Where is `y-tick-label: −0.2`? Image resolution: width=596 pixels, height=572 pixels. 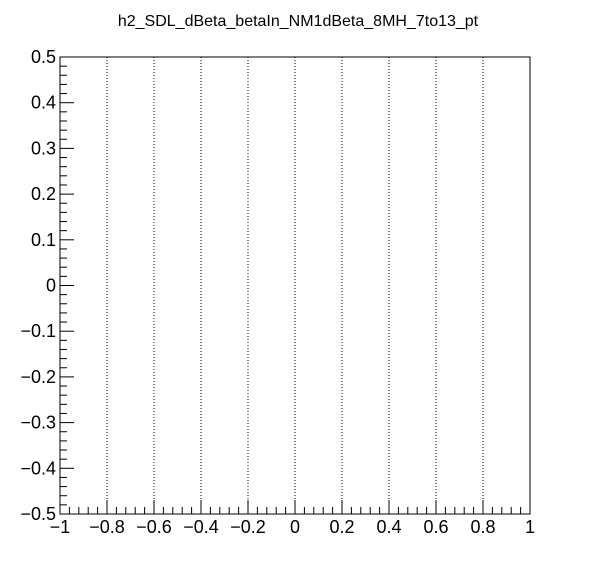 y-tick-label: −0.2 is located at coordinates (38, 377).